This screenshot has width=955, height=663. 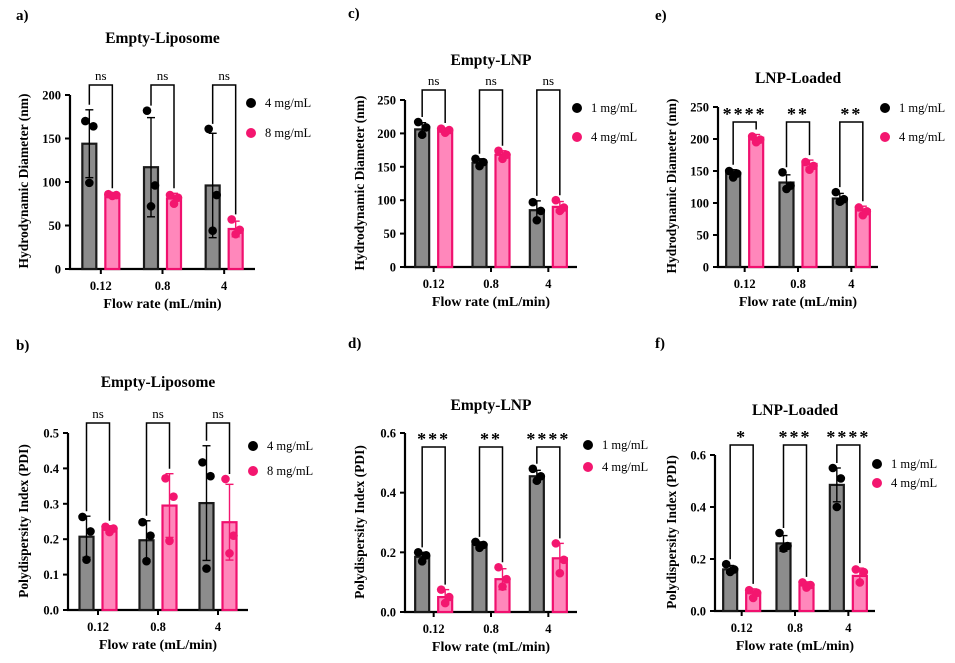 I want to click on y-tick-label: 200, so click(x=386, y=134).